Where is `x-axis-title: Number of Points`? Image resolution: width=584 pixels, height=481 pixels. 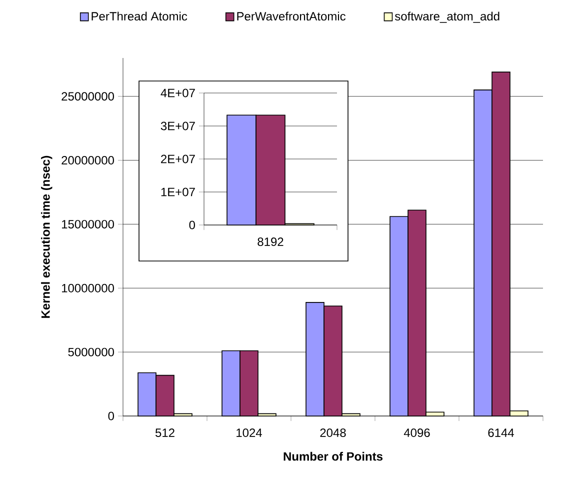
x-axis-title: Number of Points is located at coordinates (333, 456).